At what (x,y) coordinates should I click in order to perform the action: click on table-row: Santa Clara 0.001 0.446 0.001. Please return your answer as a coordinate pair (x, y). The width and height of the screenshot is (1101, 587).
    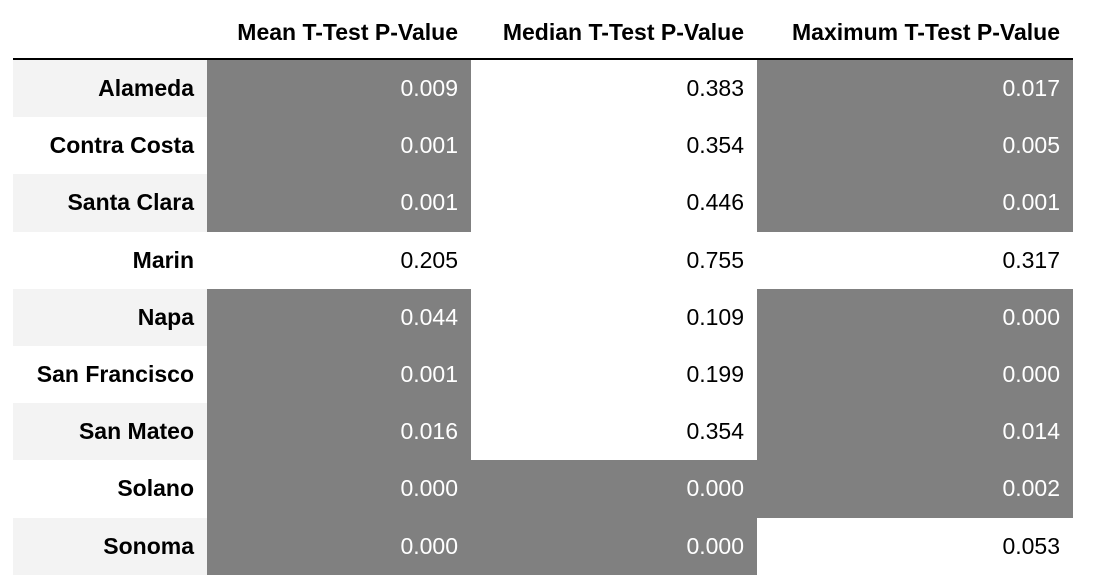
    Looking at the image, I should click on (543, 203).